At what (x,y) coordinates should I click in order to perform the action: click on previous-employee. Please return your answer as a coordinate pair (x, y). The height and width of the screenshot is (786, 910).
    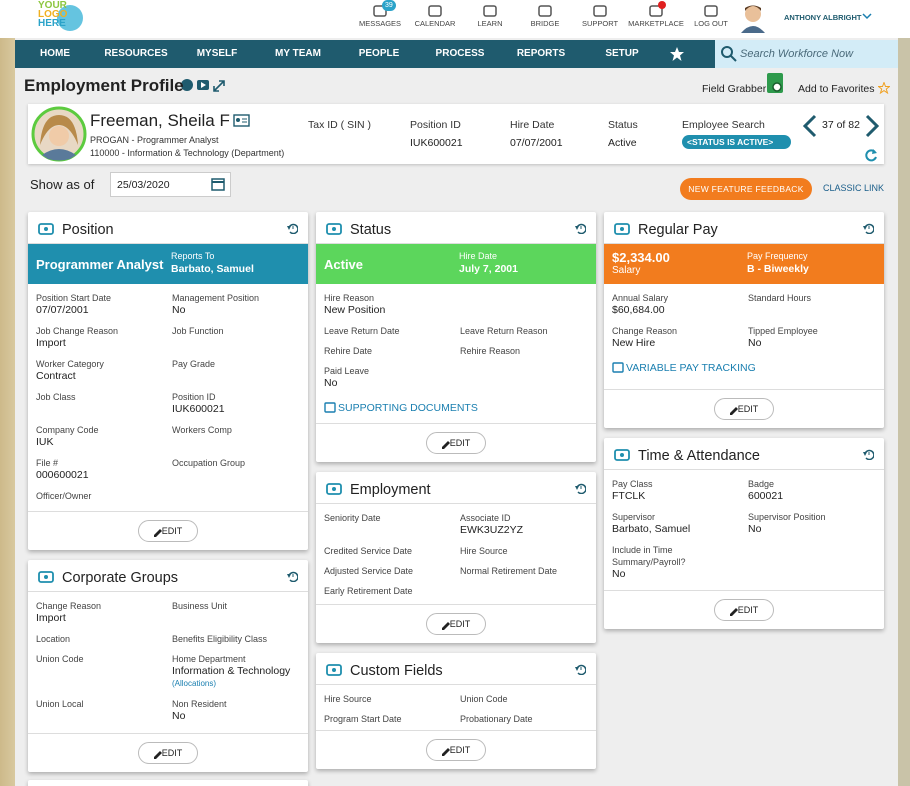
    Looking at the image, I should click on (810, 126).